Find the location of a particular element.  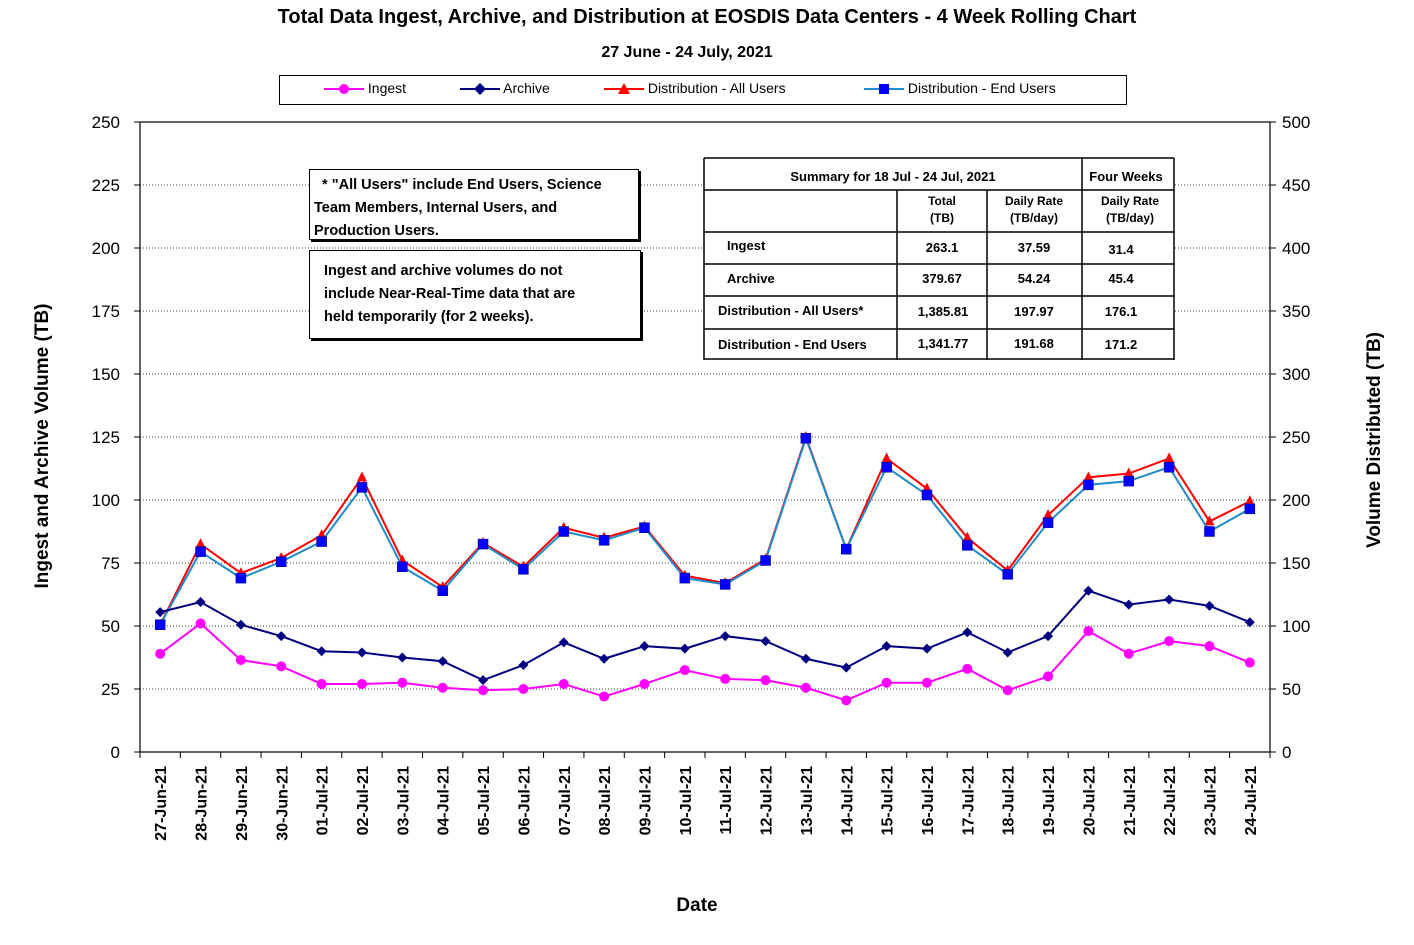

y-tick-label-right: 150 is located at coordinates (1296, 563).